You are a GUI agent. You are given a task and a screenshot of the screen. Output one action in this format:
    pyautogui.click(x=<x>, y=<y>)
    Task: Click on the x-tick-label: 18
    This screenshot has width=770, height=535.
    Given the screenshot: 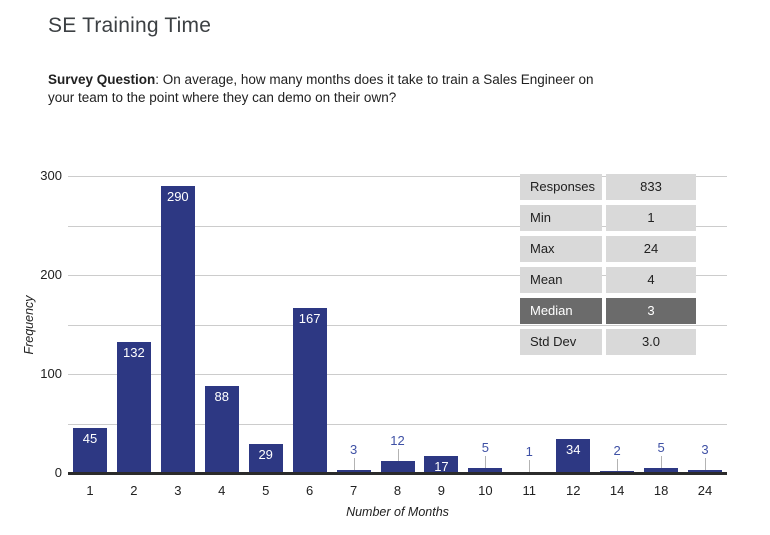 What is the action you would take?
    pyautogui.click(x=661, y=490)
    